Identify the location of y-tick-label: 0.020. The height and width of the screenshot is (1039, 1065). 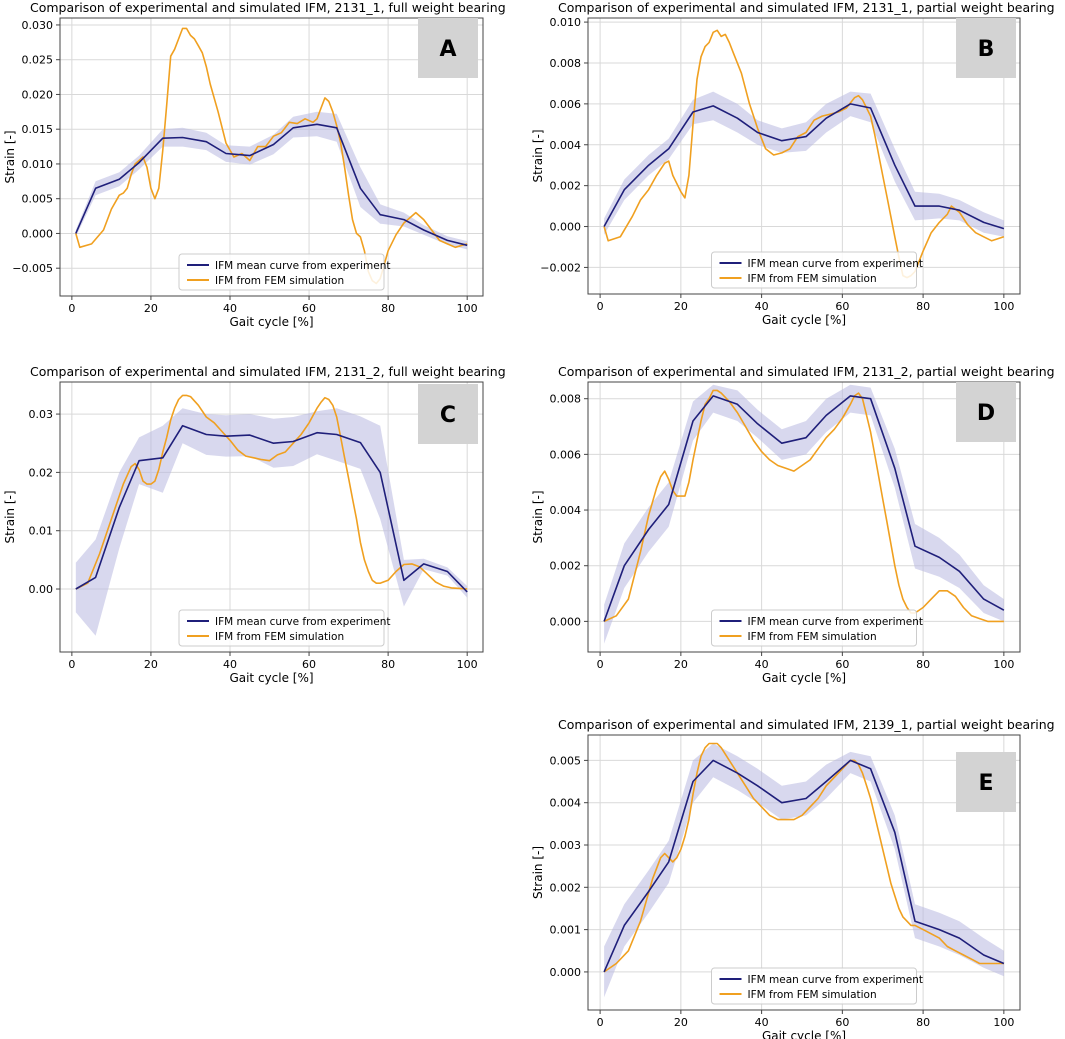
(38, 94).